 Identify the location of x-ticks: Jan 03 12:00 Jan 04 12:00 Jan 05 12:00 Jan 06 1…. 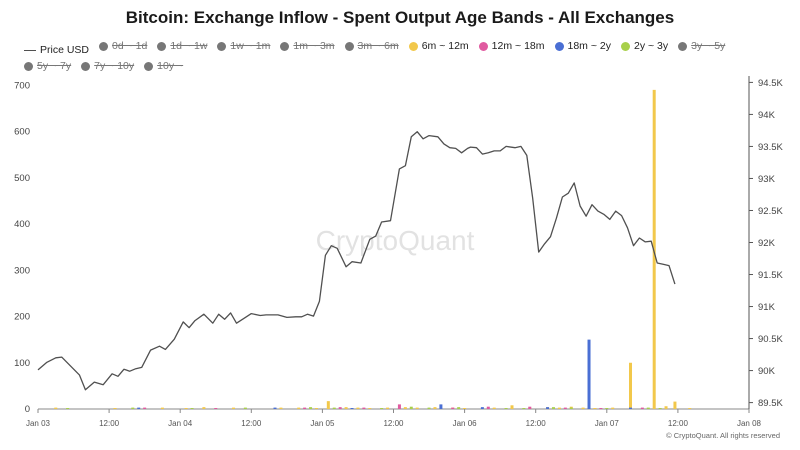
(394, 418).